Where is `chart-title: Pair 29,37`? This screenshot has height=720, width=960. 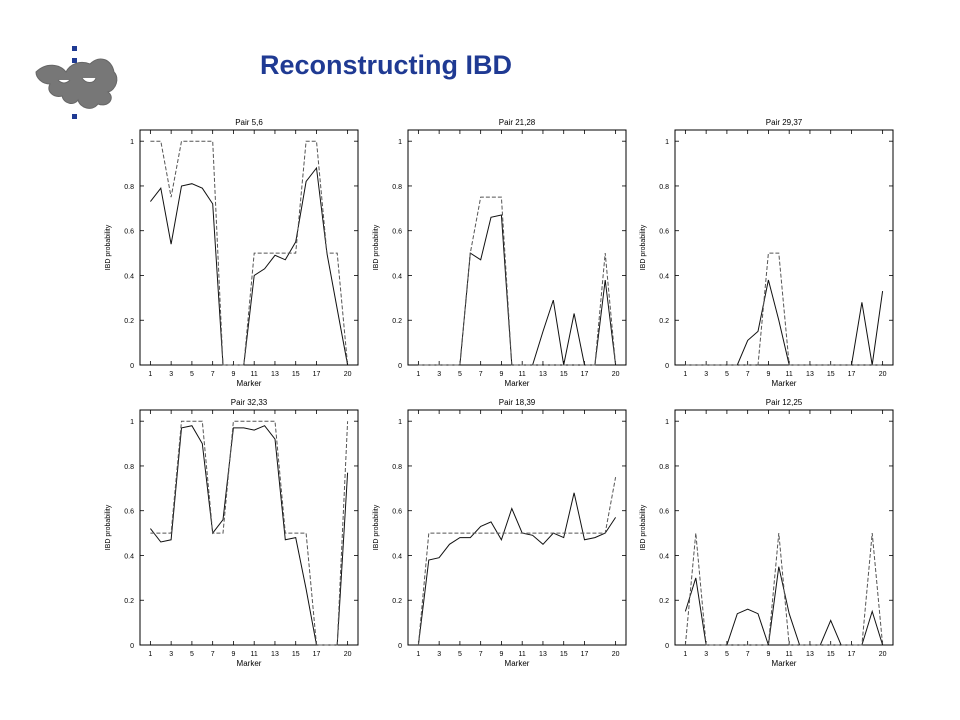
chart-title: Pair 29,37 is located at coordinates (784, 122).